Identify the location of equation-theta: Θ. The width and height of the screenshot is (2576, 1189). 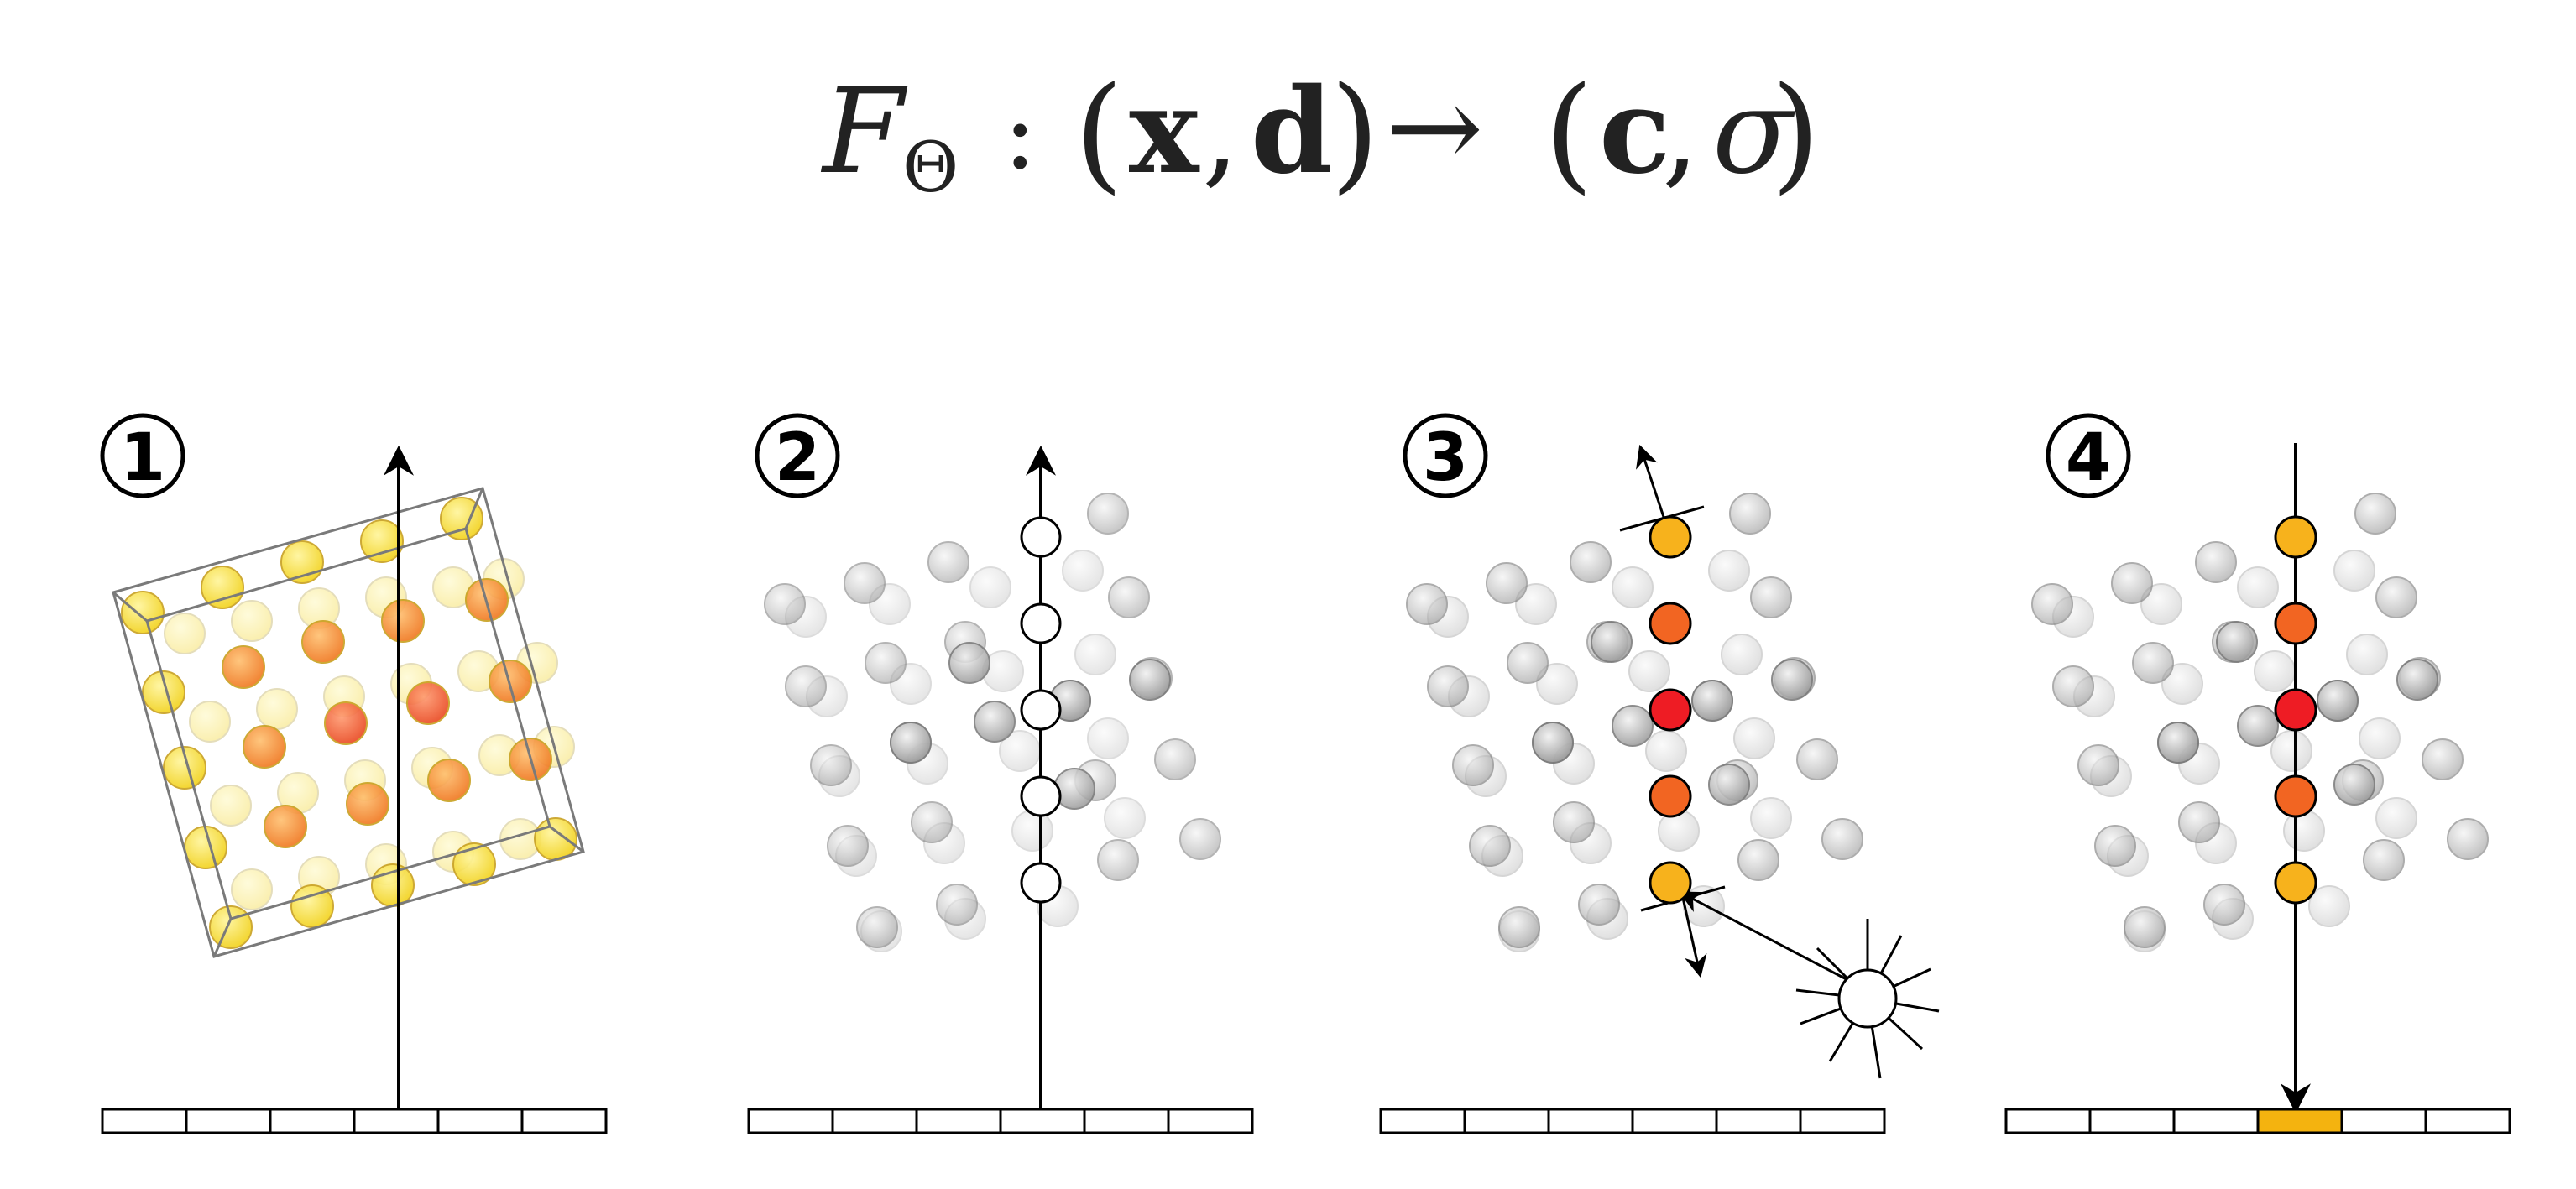
(930, 168).